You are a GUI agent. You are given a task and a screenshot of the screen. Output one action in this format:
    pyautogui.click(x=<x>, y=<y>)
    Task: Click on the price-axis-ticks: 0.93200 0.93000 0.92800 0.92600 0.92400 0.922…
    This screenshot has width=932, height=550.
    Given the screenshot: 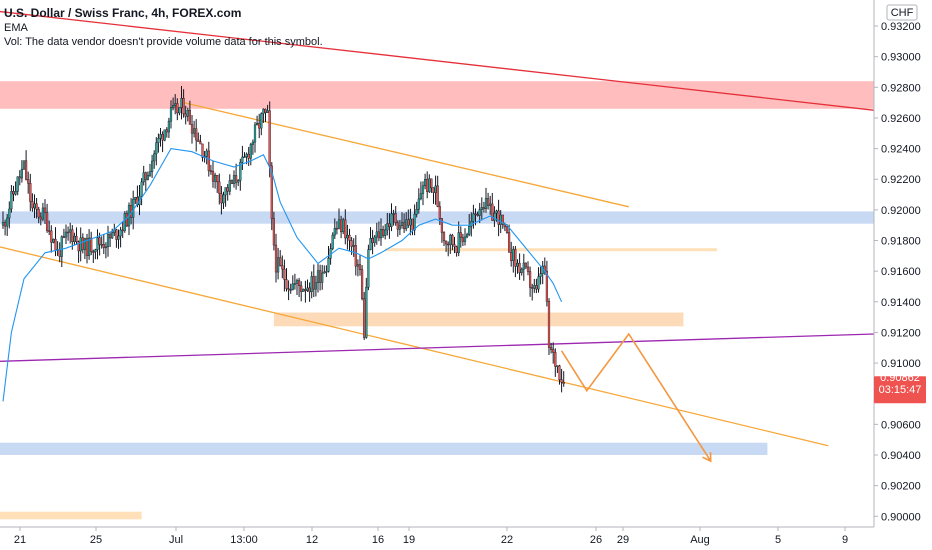 What is the action you would take?
    pyautogui.click(x=897, y=272)
    